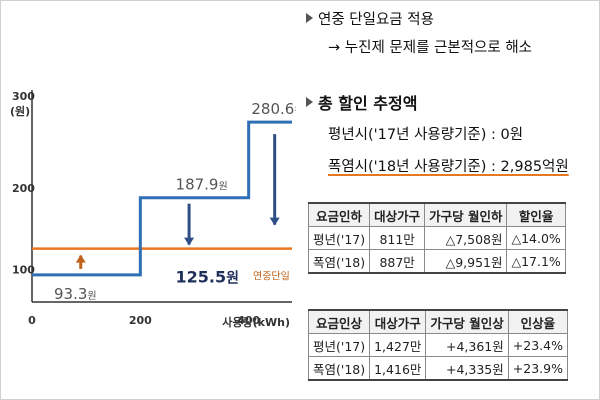 The height and width of the screenshot is (400, 600). Describe the element at coordinates (339, 321) in the screenshot. I see `col-header: 요금인상` at that location.